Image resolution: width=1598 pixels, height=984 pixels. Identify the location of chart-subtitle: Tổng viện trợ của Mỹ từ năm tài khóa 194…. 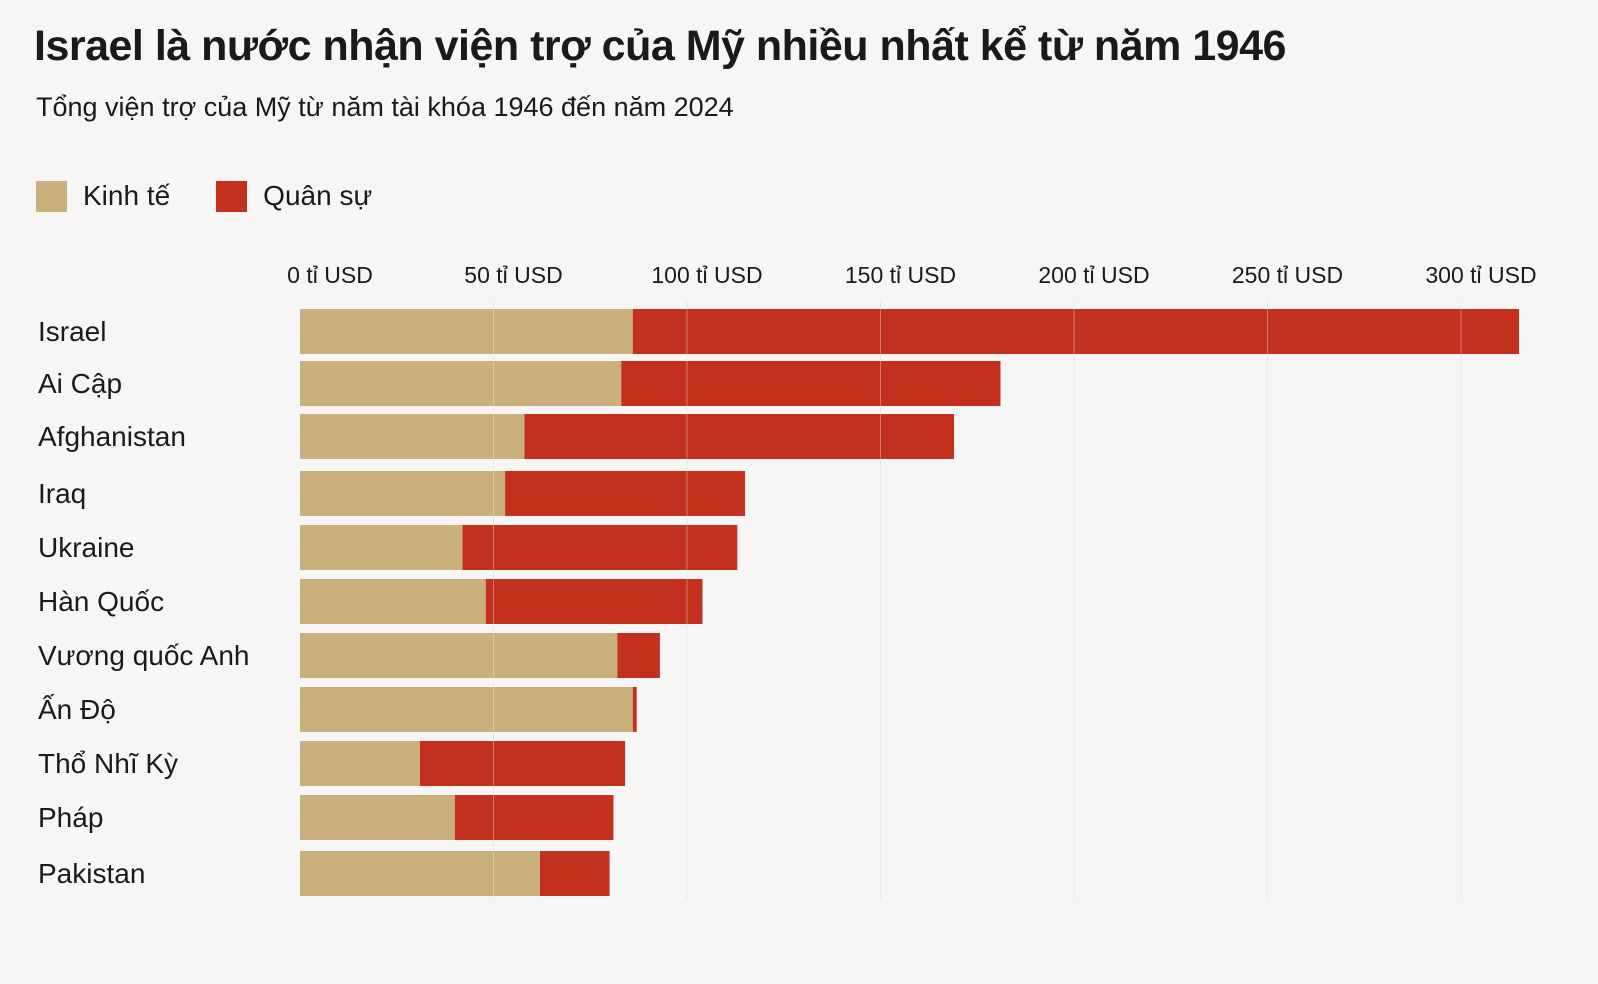
(385, 107).